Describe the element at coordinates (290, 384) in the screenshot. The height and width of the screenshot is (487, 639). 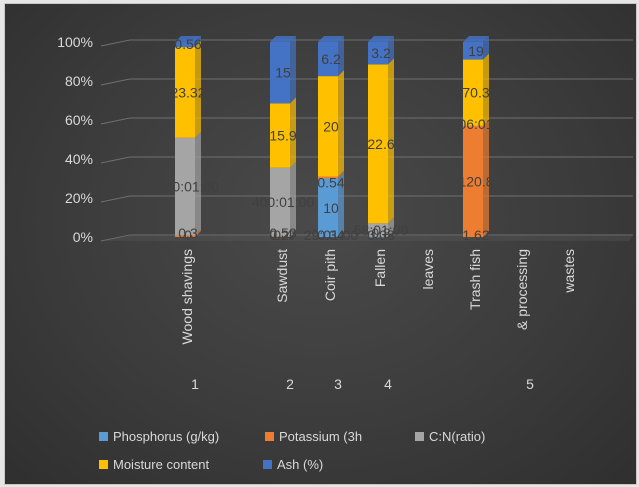
I see `category-group-number: 2` at that location.